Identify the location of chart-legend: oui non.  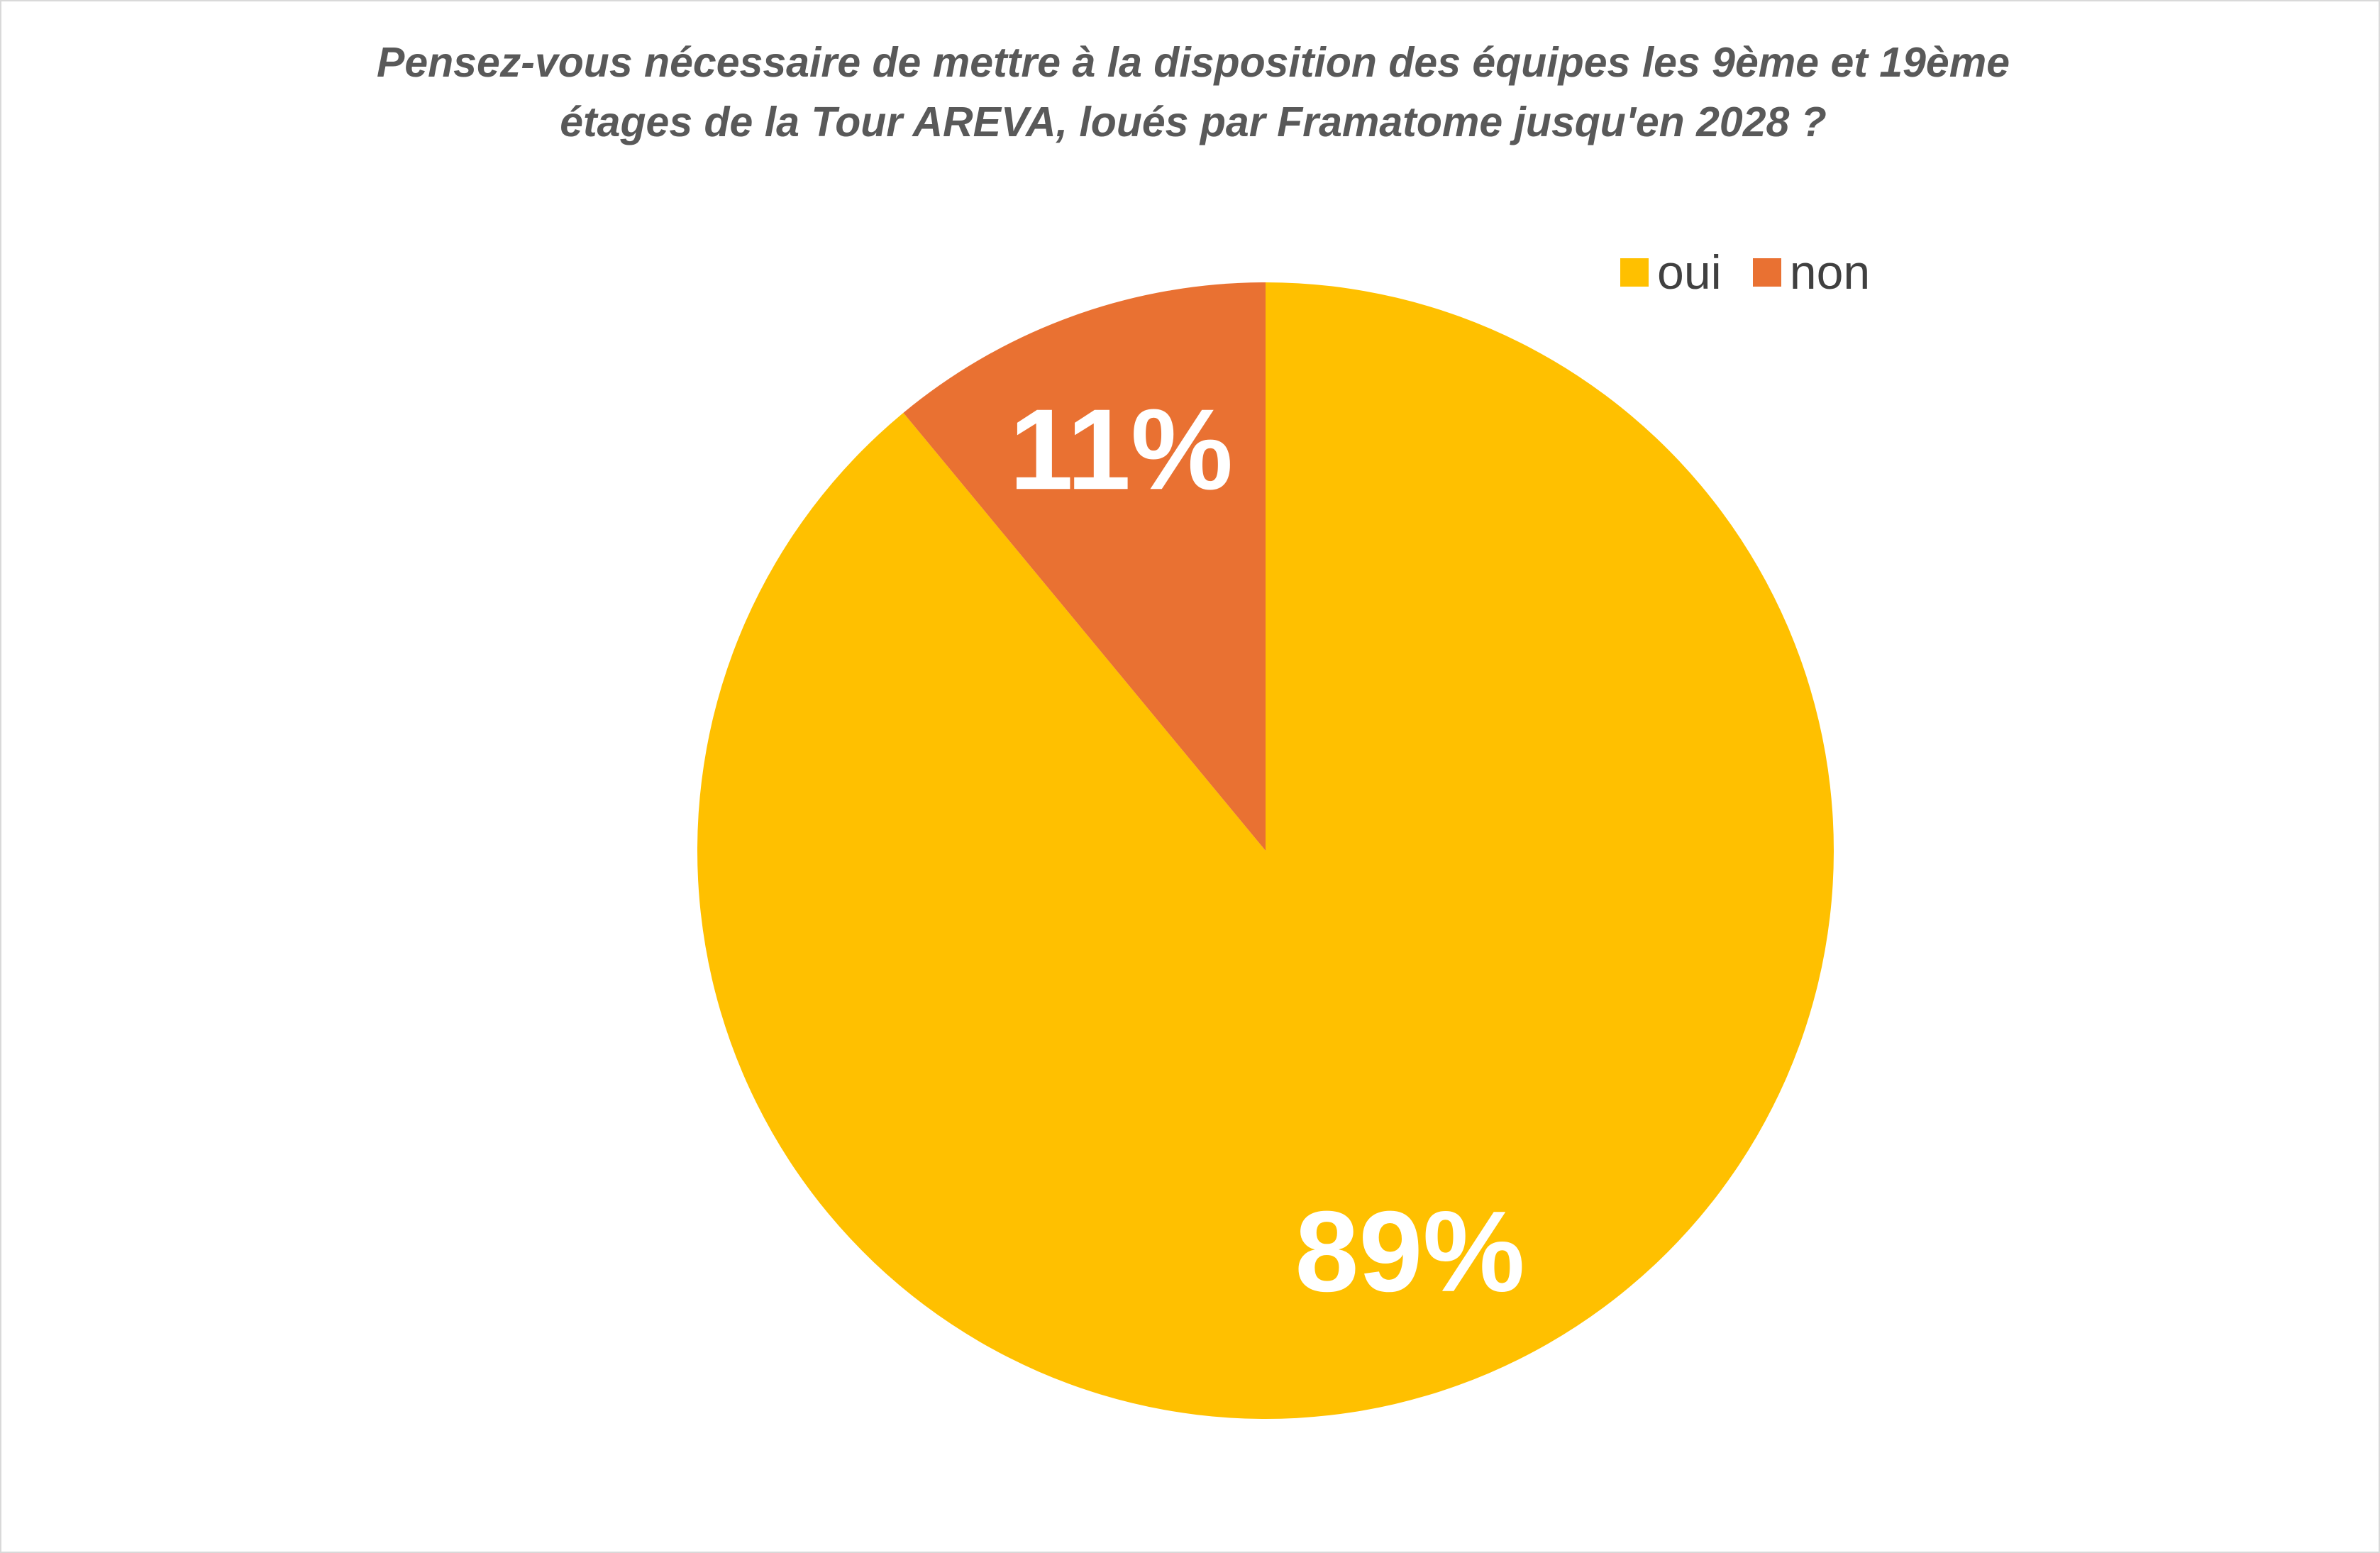
(1761, 272).